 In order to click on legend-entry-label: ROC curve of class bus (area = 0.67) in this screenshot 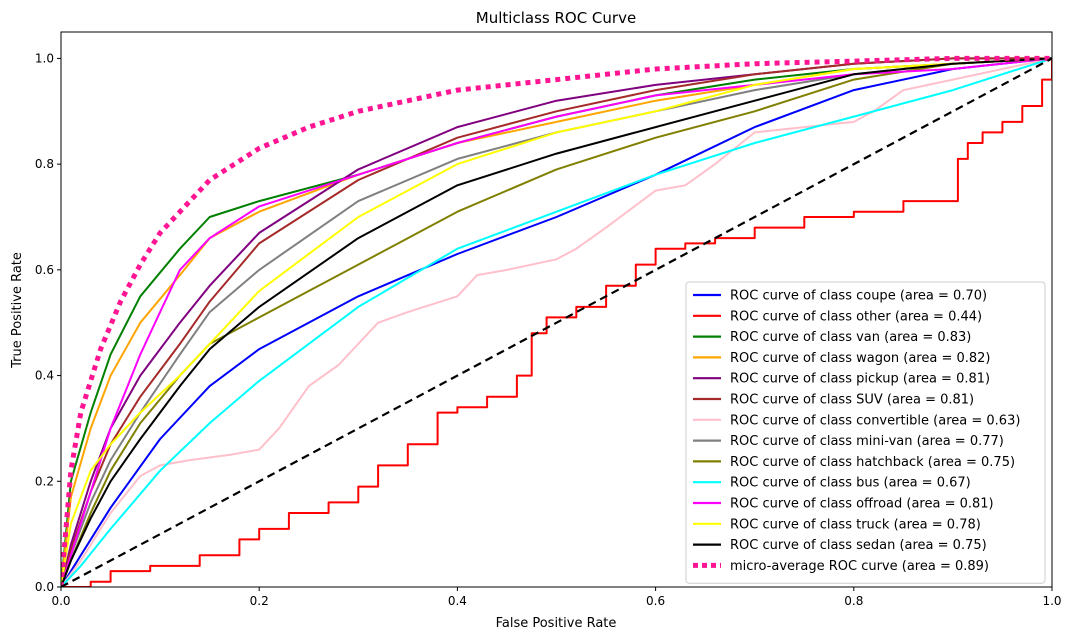, I will do `click(850, 483)`.